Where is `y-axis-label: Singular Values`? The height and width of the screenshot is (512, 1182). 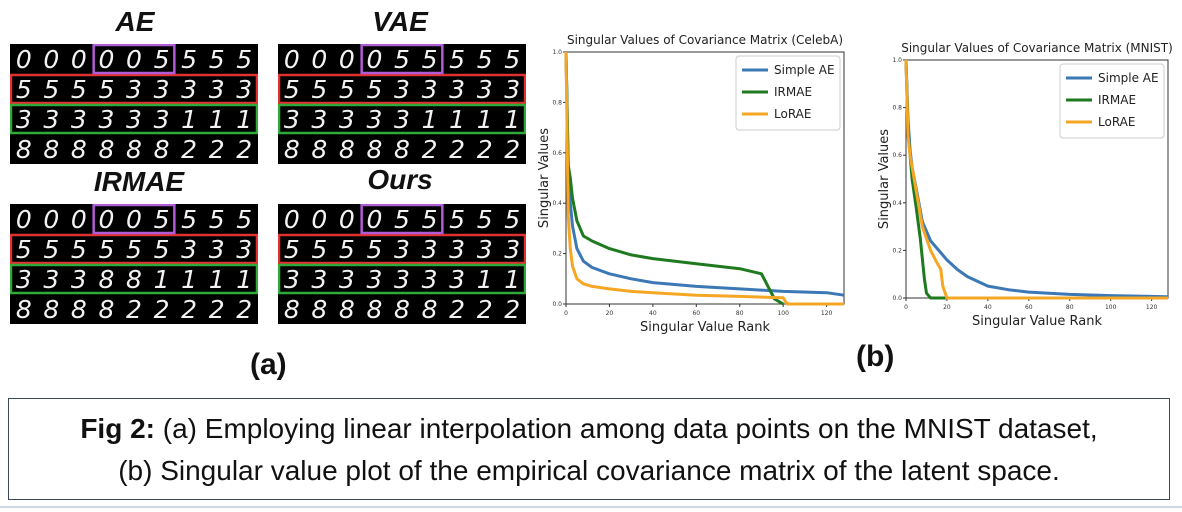
y-axis-label: Singular Values is located at coordinates (544, 178).